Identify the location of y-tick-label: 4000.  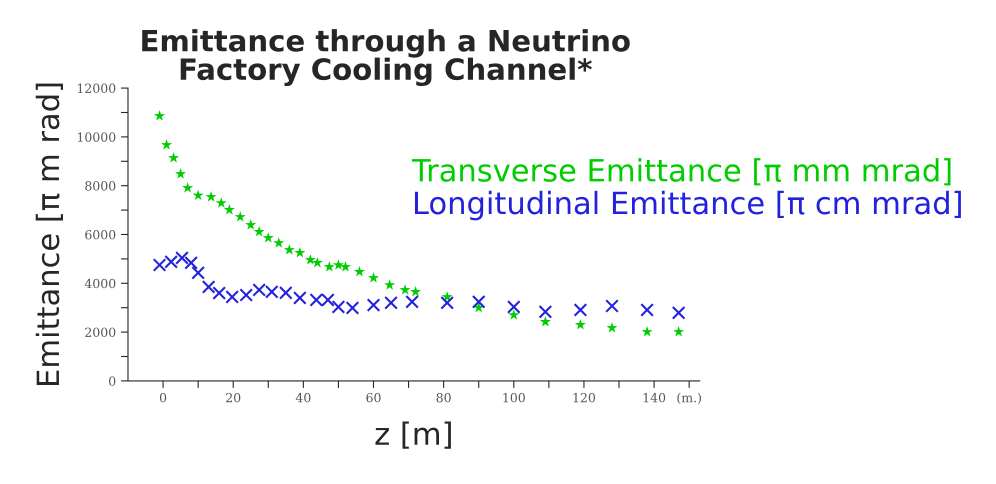
(100, 283).